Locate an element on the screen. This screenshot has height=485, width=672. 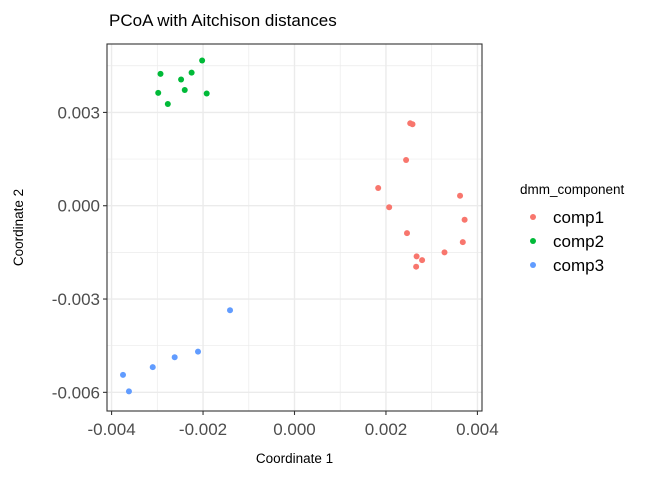
y-tick-label-0: -0.006 is located at coordinates (76, 392).